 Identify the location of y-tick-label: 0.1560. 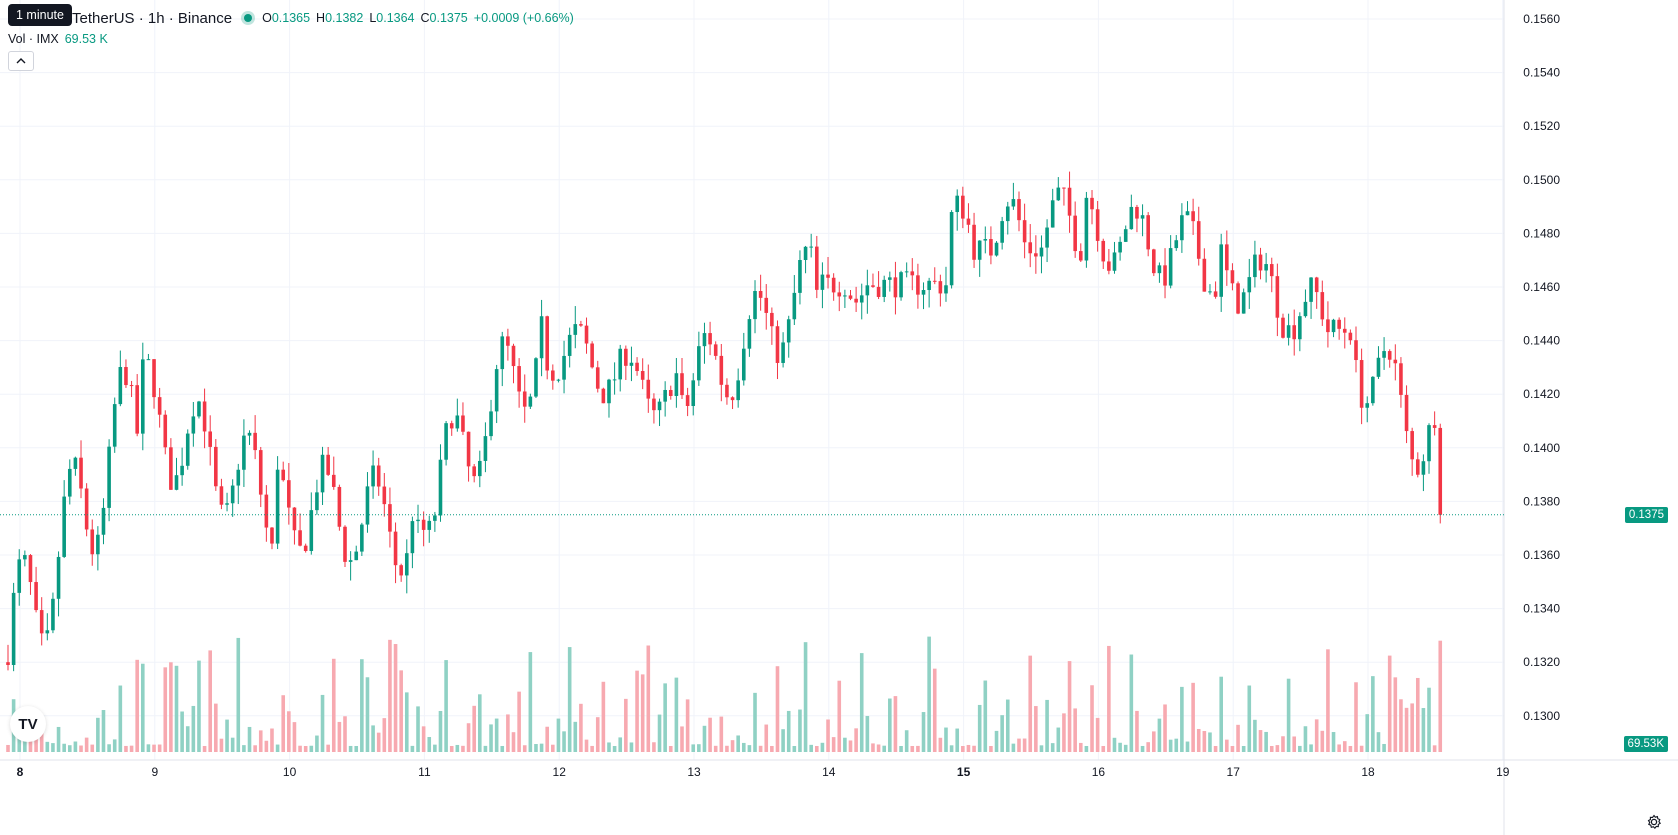
(1541, 19).